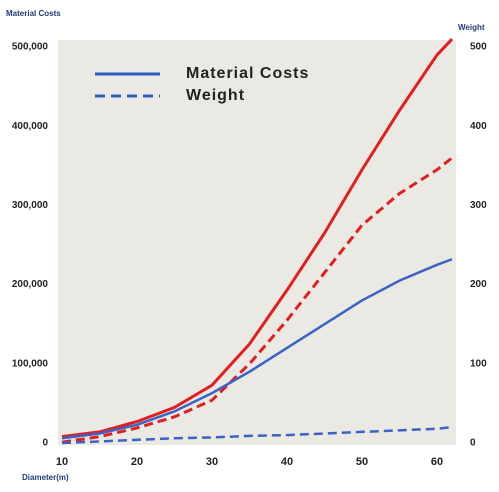  What do you see at coordinates (471, 27) in the screenshot?
I see `y2-axis-label: Weight` at bounding box center [471, 27].